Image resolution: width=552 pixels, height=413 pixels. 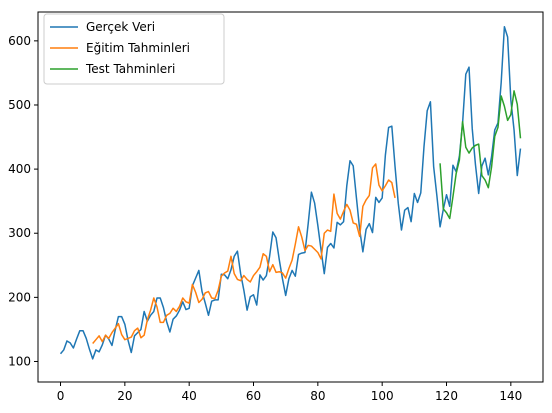 I want to click on x-tick-label: 80, so click(x=317, y=396).